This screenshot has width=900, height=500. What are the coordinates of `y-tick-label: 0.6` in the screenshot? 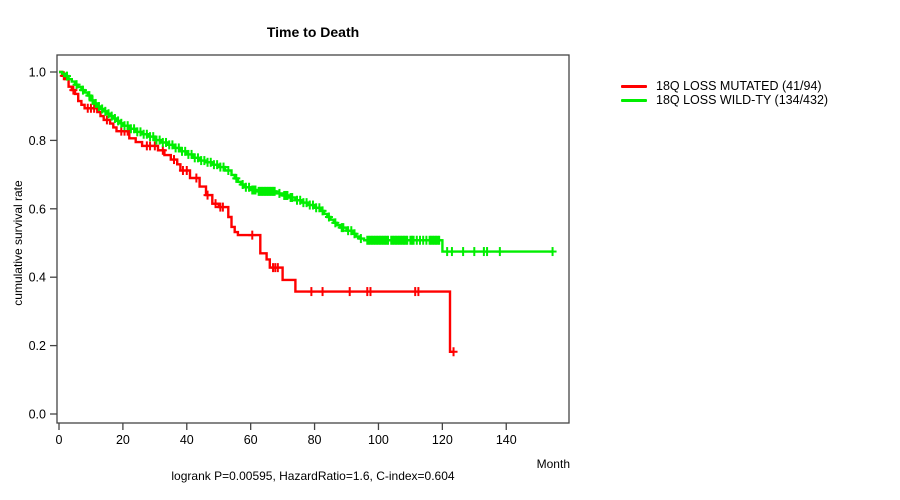 It's located at (37, 209).